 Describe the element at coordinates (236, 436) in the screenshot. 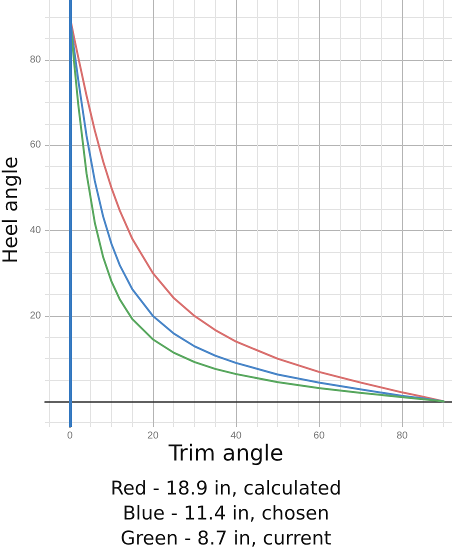

I see `x-tick-label: 40` at that location.